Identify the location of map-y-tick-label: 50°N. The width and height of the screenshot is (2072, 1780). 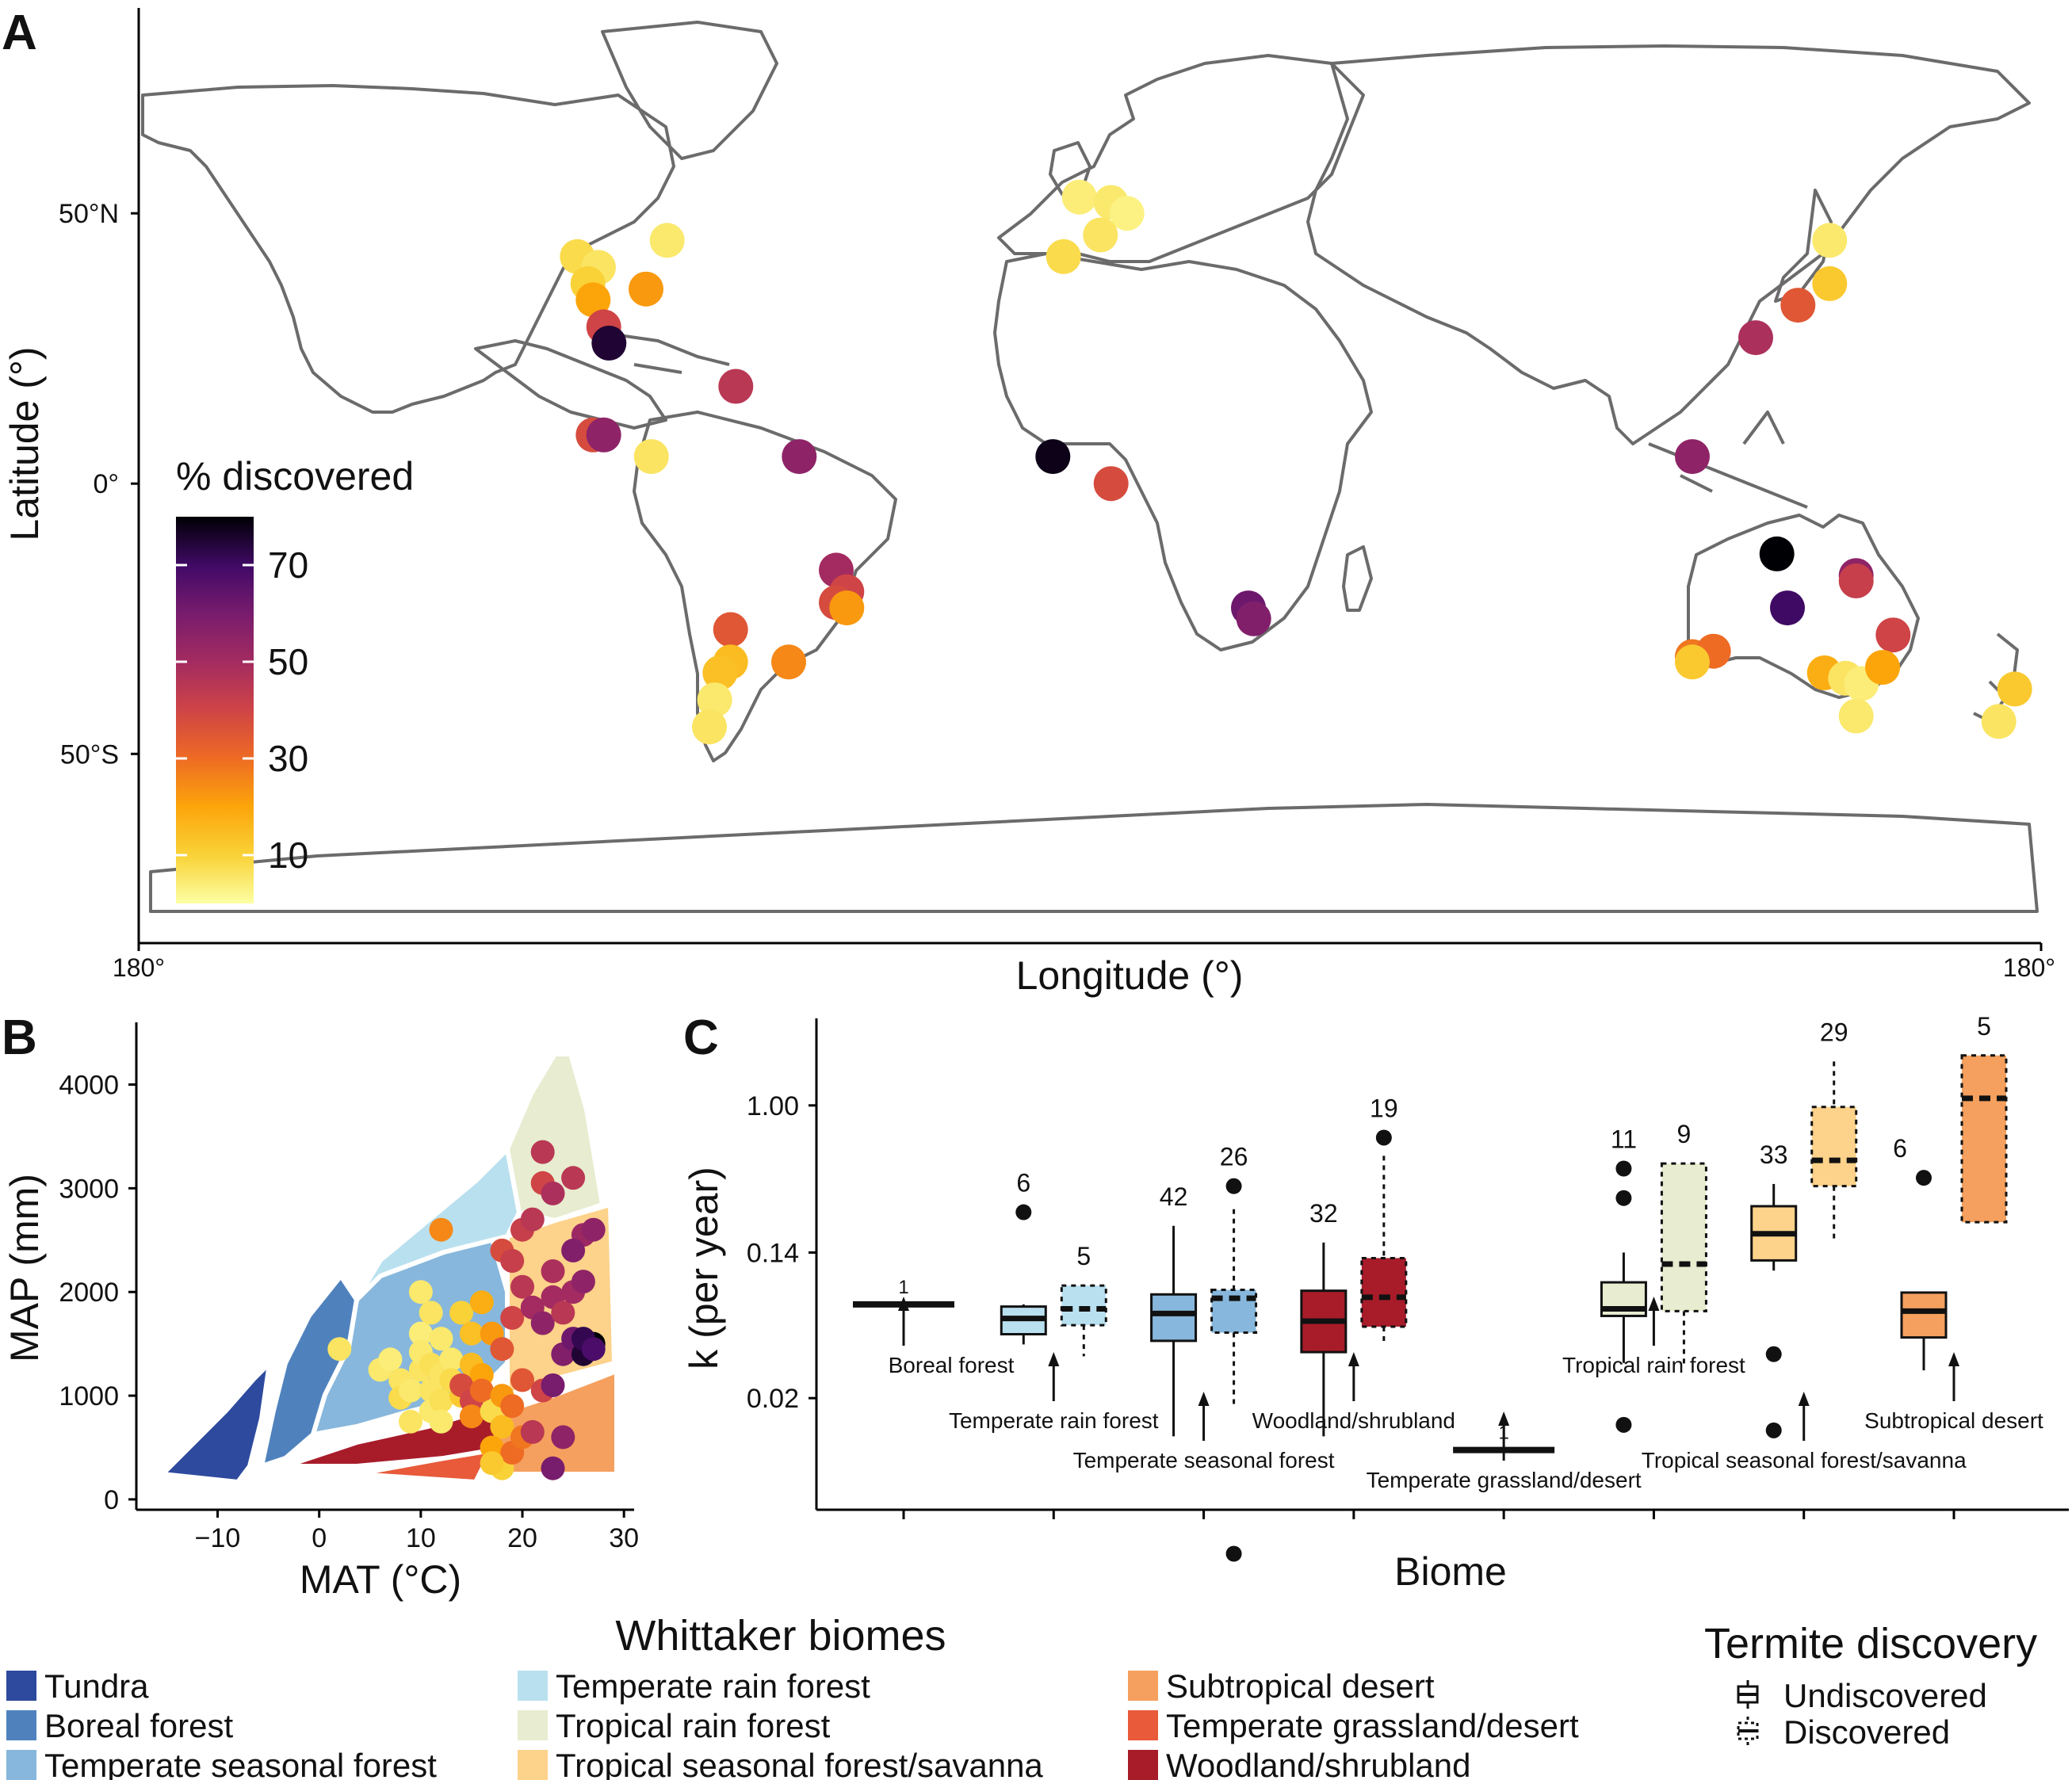
(89, 214).